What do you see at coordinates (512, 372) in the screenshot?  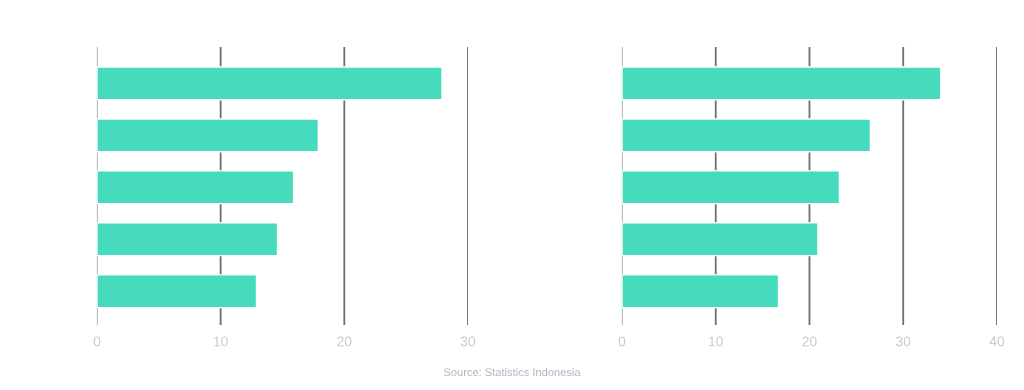 I see `source-note: Source: Statistics Indonesia` at bounding box center [512, 372].